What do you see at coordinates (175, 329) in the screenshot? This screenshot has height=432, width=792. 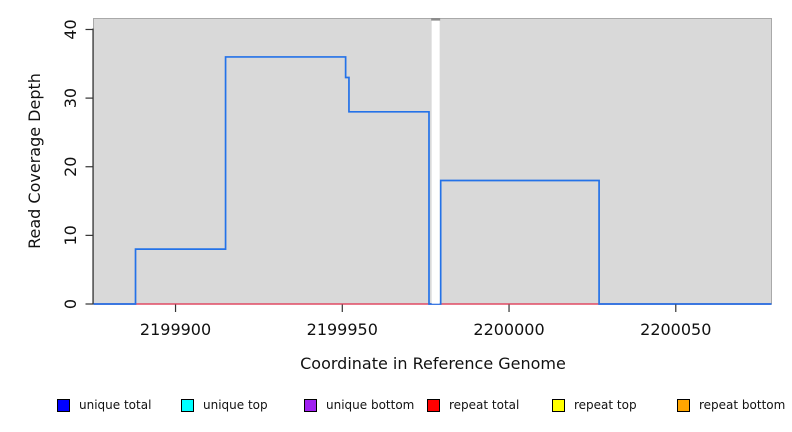 I see `x-tick-label: 2199900` at bounding box center [175, 329].